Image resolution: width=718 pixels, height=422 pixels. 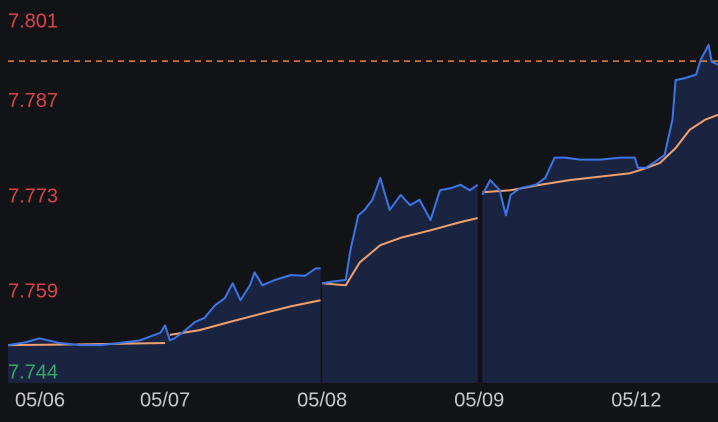 What do you see at coordinates (33, 21) in the screenshot?
I see `y-tick-label: 7.801` at bounding box center [33, 21].